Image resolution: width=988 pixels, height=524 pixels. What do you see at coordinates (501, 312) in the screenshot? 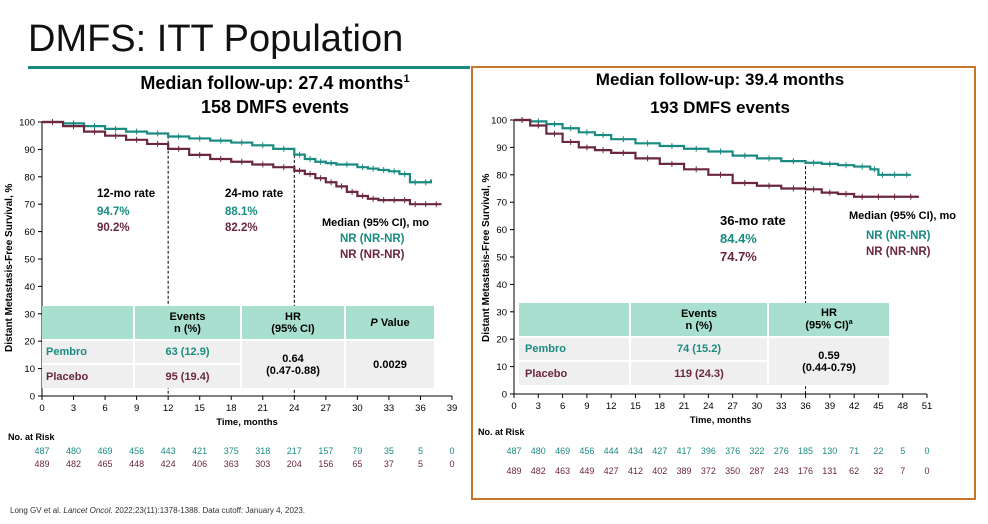
I see `right-y-tick-label: 30` at bounding box center [501, 312].